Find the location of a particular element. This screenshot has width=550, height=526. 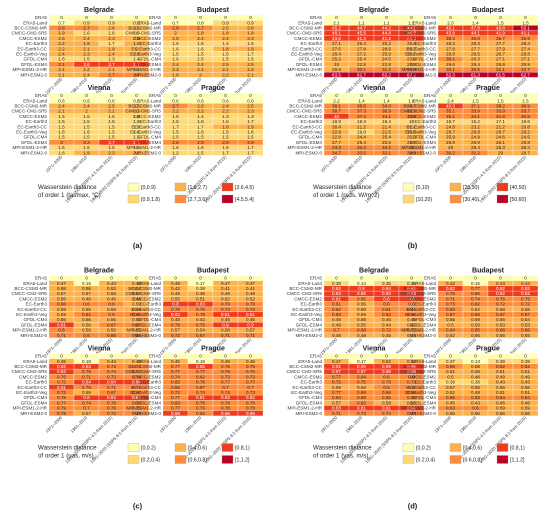

cell-value: 0.55 is located at coordinates (500, 335).